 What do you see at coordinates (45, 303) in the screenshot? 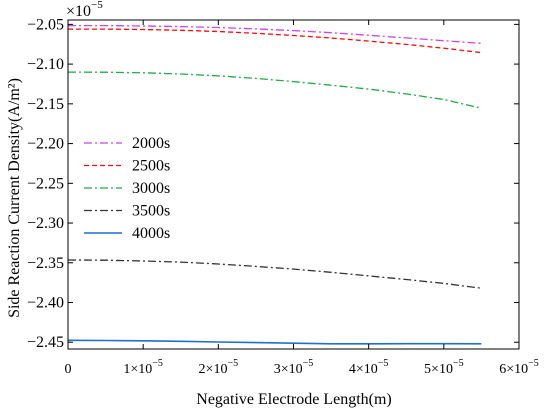
I see `y-tick-label: −2.40` at bounding box center [45, 303].